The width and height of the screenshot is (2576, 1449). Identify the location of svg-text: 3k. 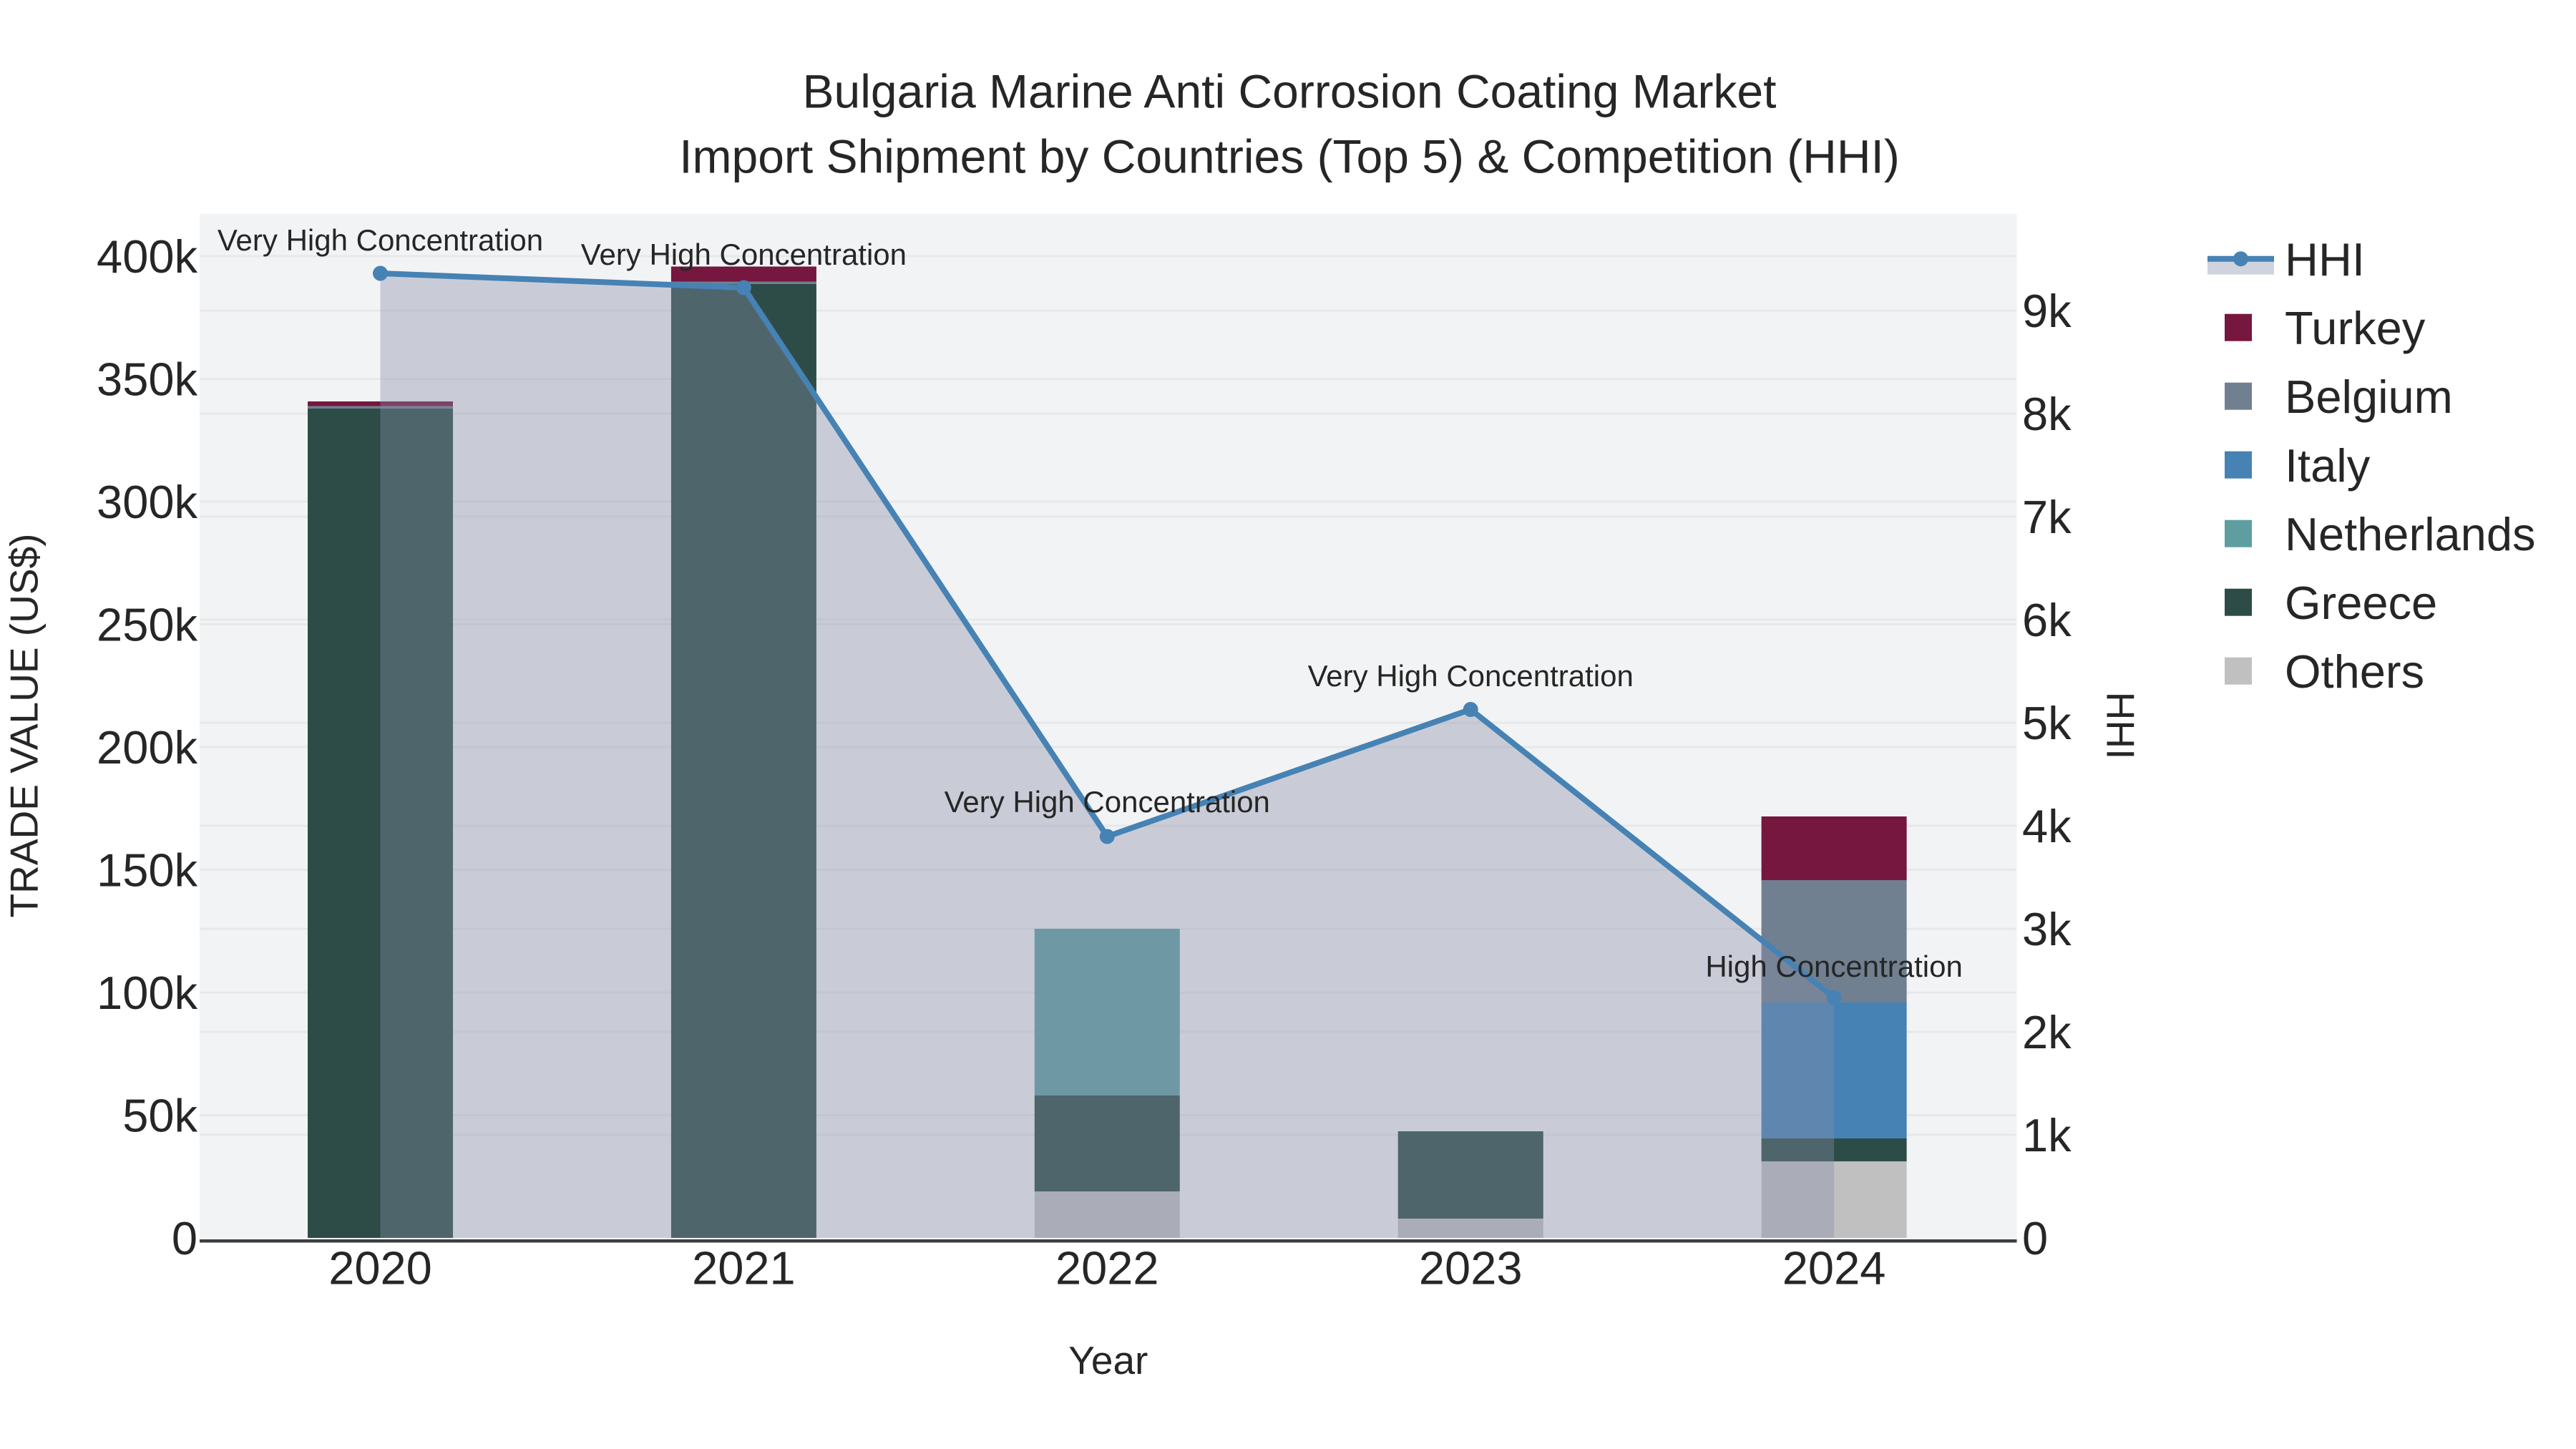
(2047, 929).